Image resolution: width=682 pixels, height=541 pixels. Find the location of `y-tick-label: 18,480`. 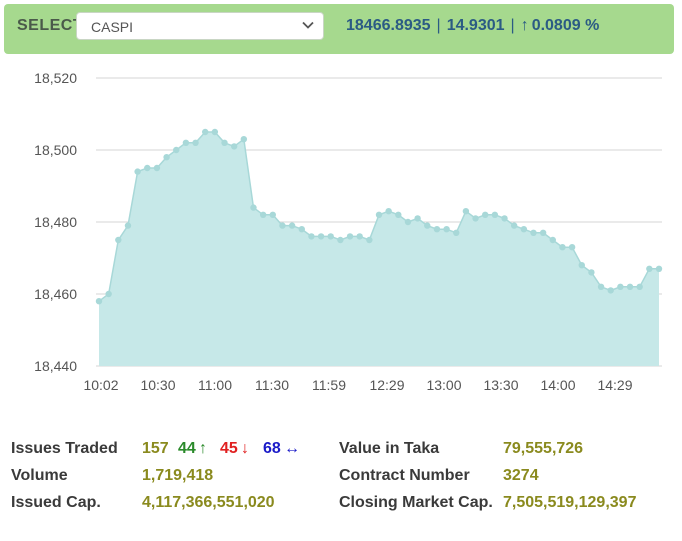

y-tick-label: 18,480 is located at coordinates (55, 222).